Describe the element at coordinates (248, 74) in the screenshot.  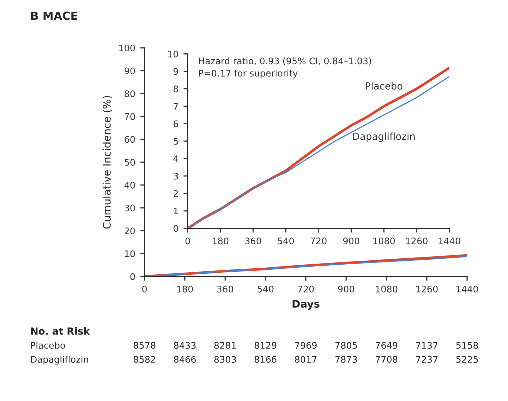
I see `annotation: P=0.17 for superiority` at that location.